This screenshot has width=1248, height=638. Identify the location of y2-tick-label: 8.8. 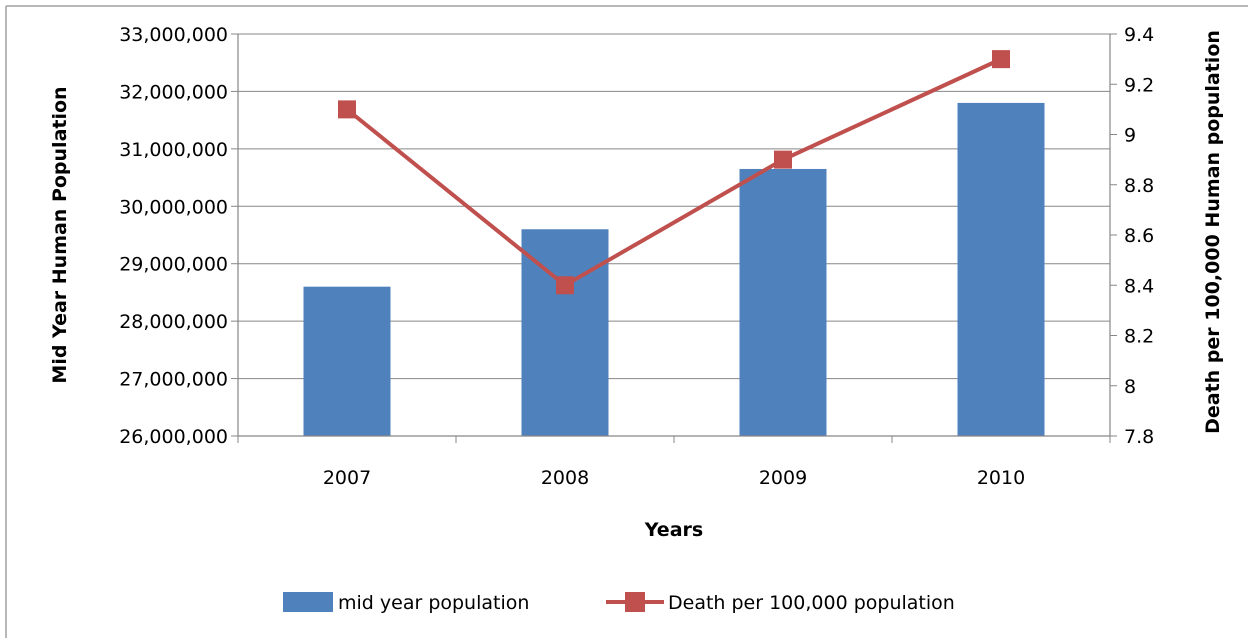
(1139, 186).